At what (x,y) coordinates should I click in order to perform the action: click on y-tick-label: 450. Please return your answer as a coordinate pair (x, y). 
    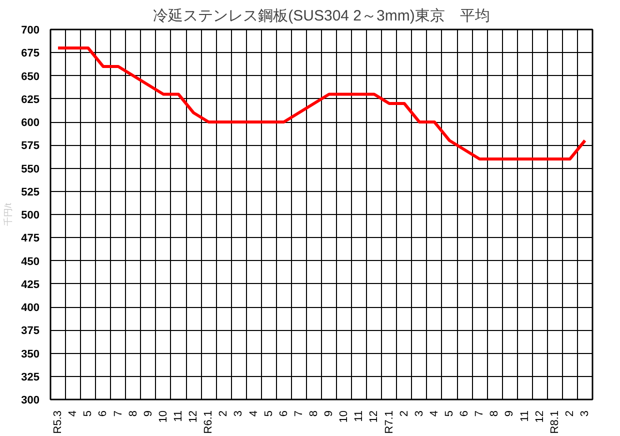
    Looking at the image, I should click on (30, 262).